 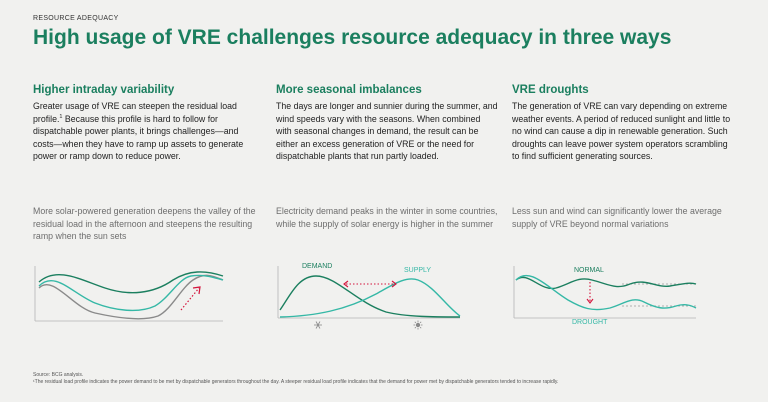 I want to click on drop-arrow-head, so click(x=590, y=301).